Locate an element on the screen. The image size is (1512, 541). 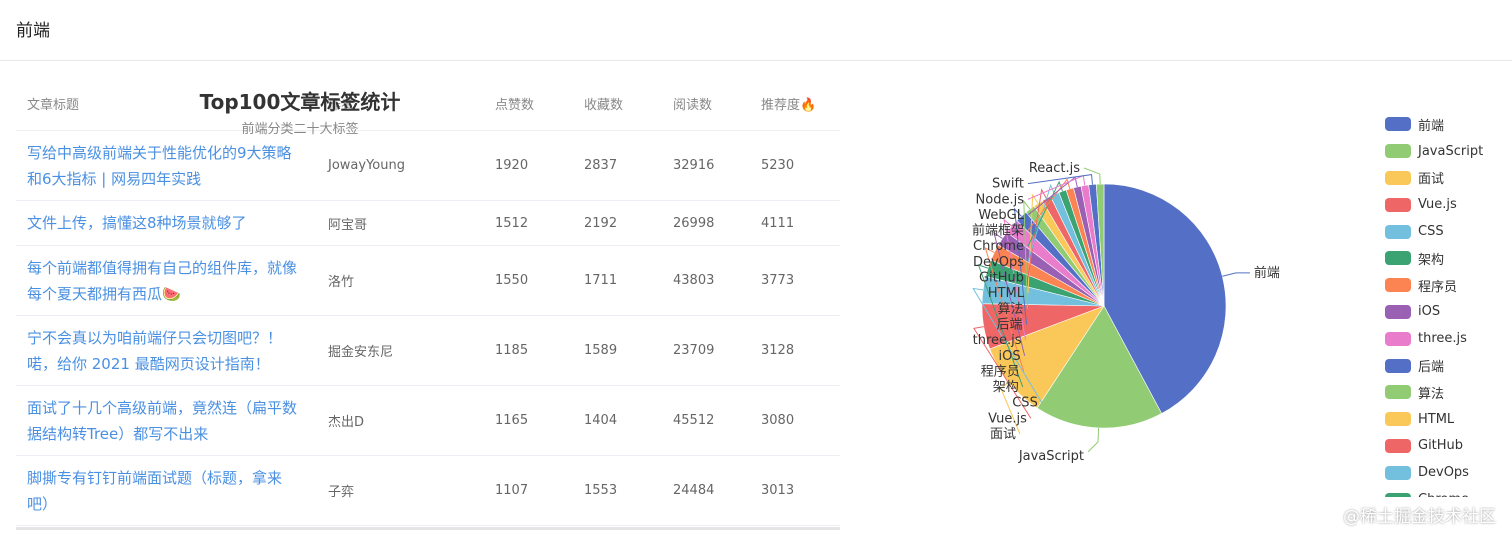
legend-item: 架构 is located at coordinates (1448, 258).